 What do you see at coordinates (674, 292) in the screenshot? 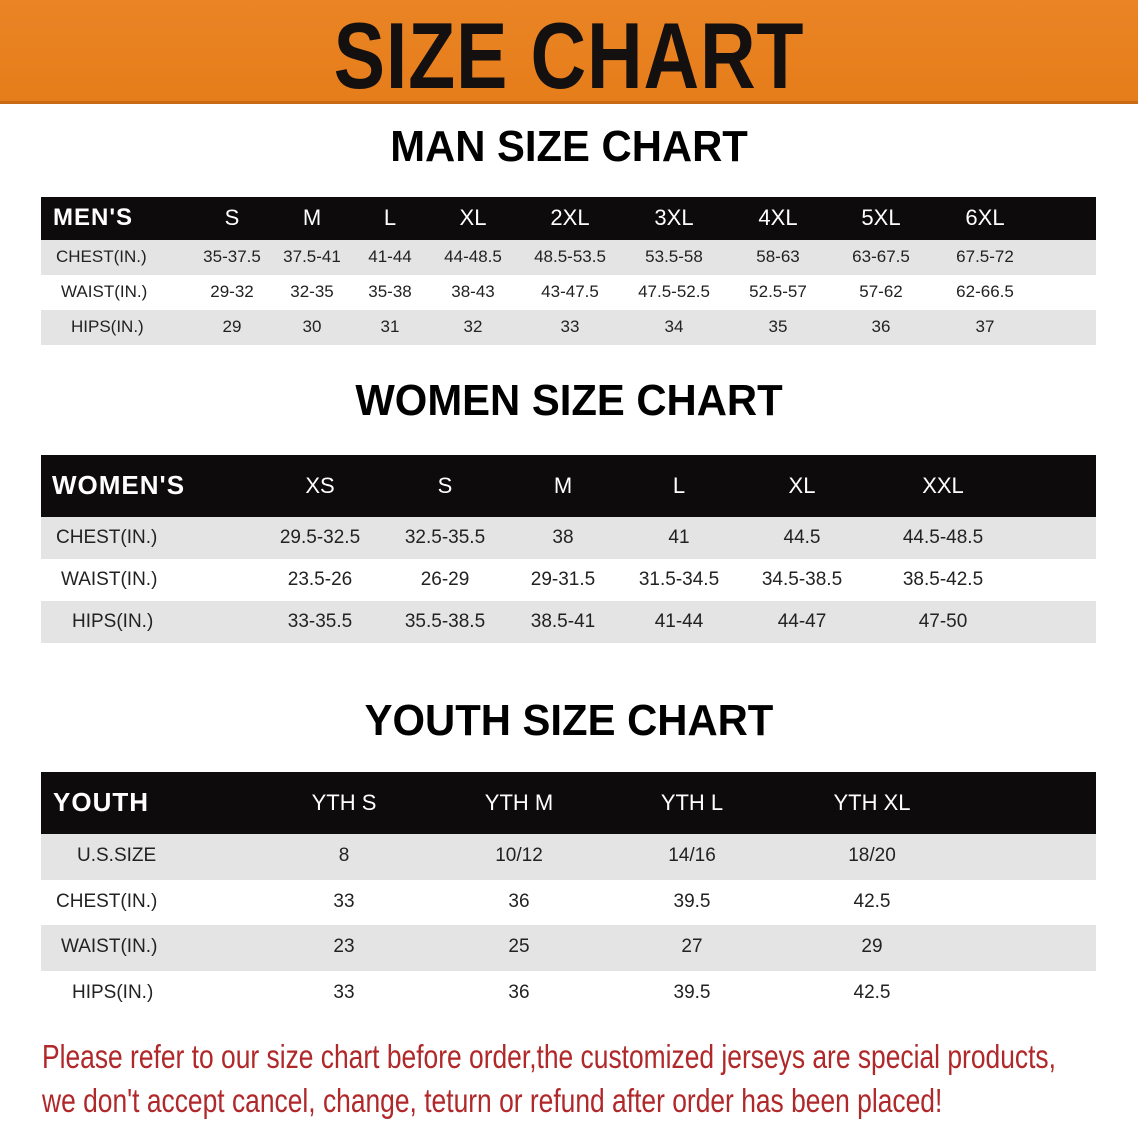
I see `measurement-value: 47.5-52.5` at bounding box center [674, 292].